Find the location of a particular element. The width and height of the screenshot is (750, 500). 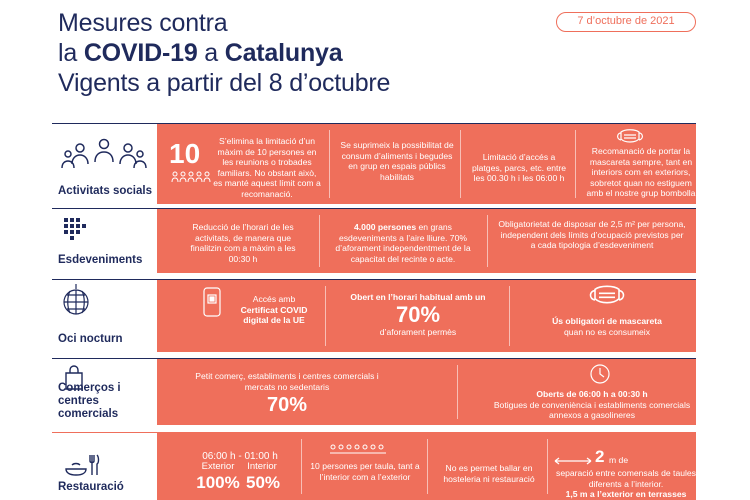

nightlife-mask-rule: Ús obligatori de mascareta is located at coordinates (607, 321).